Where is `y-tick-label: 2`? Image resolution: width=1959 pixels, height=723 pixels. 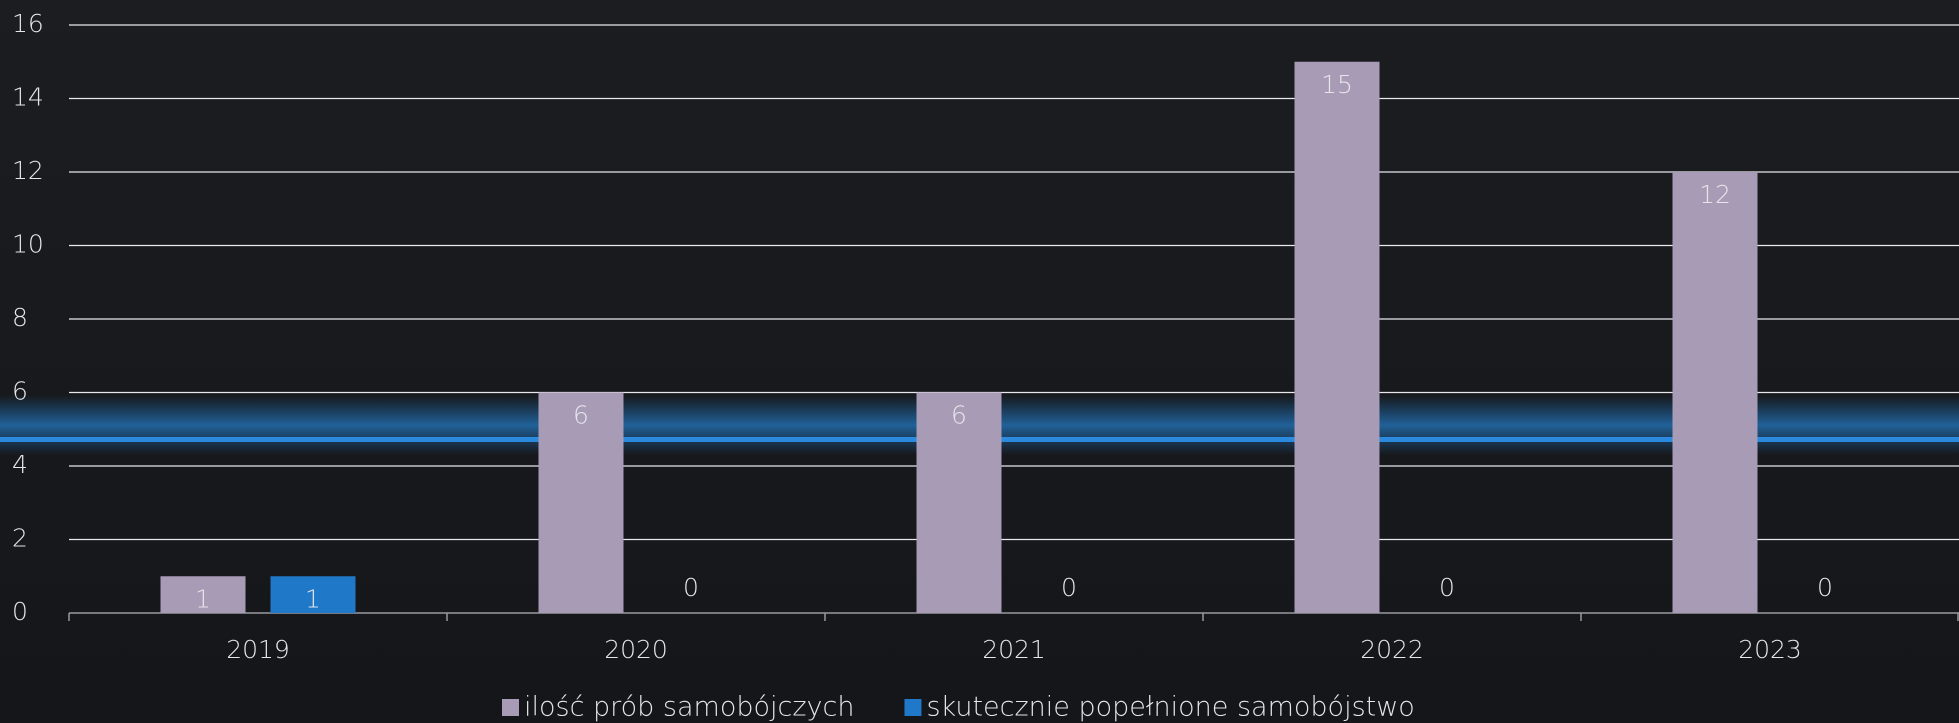 y-tick-label: 2 is located at coordinates (20, 538).